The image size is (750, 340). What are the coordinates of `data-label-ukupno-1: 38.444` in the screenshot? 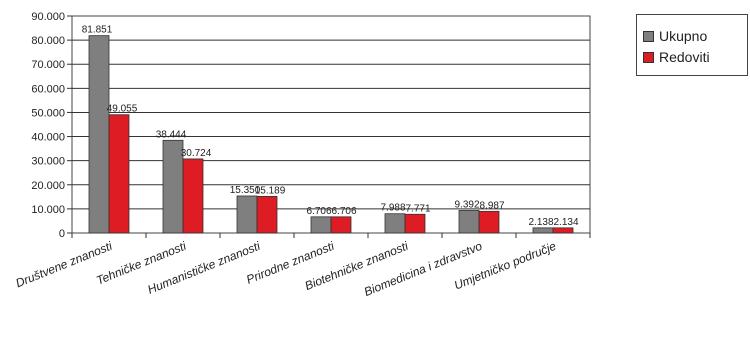 It's located at (171, 134).